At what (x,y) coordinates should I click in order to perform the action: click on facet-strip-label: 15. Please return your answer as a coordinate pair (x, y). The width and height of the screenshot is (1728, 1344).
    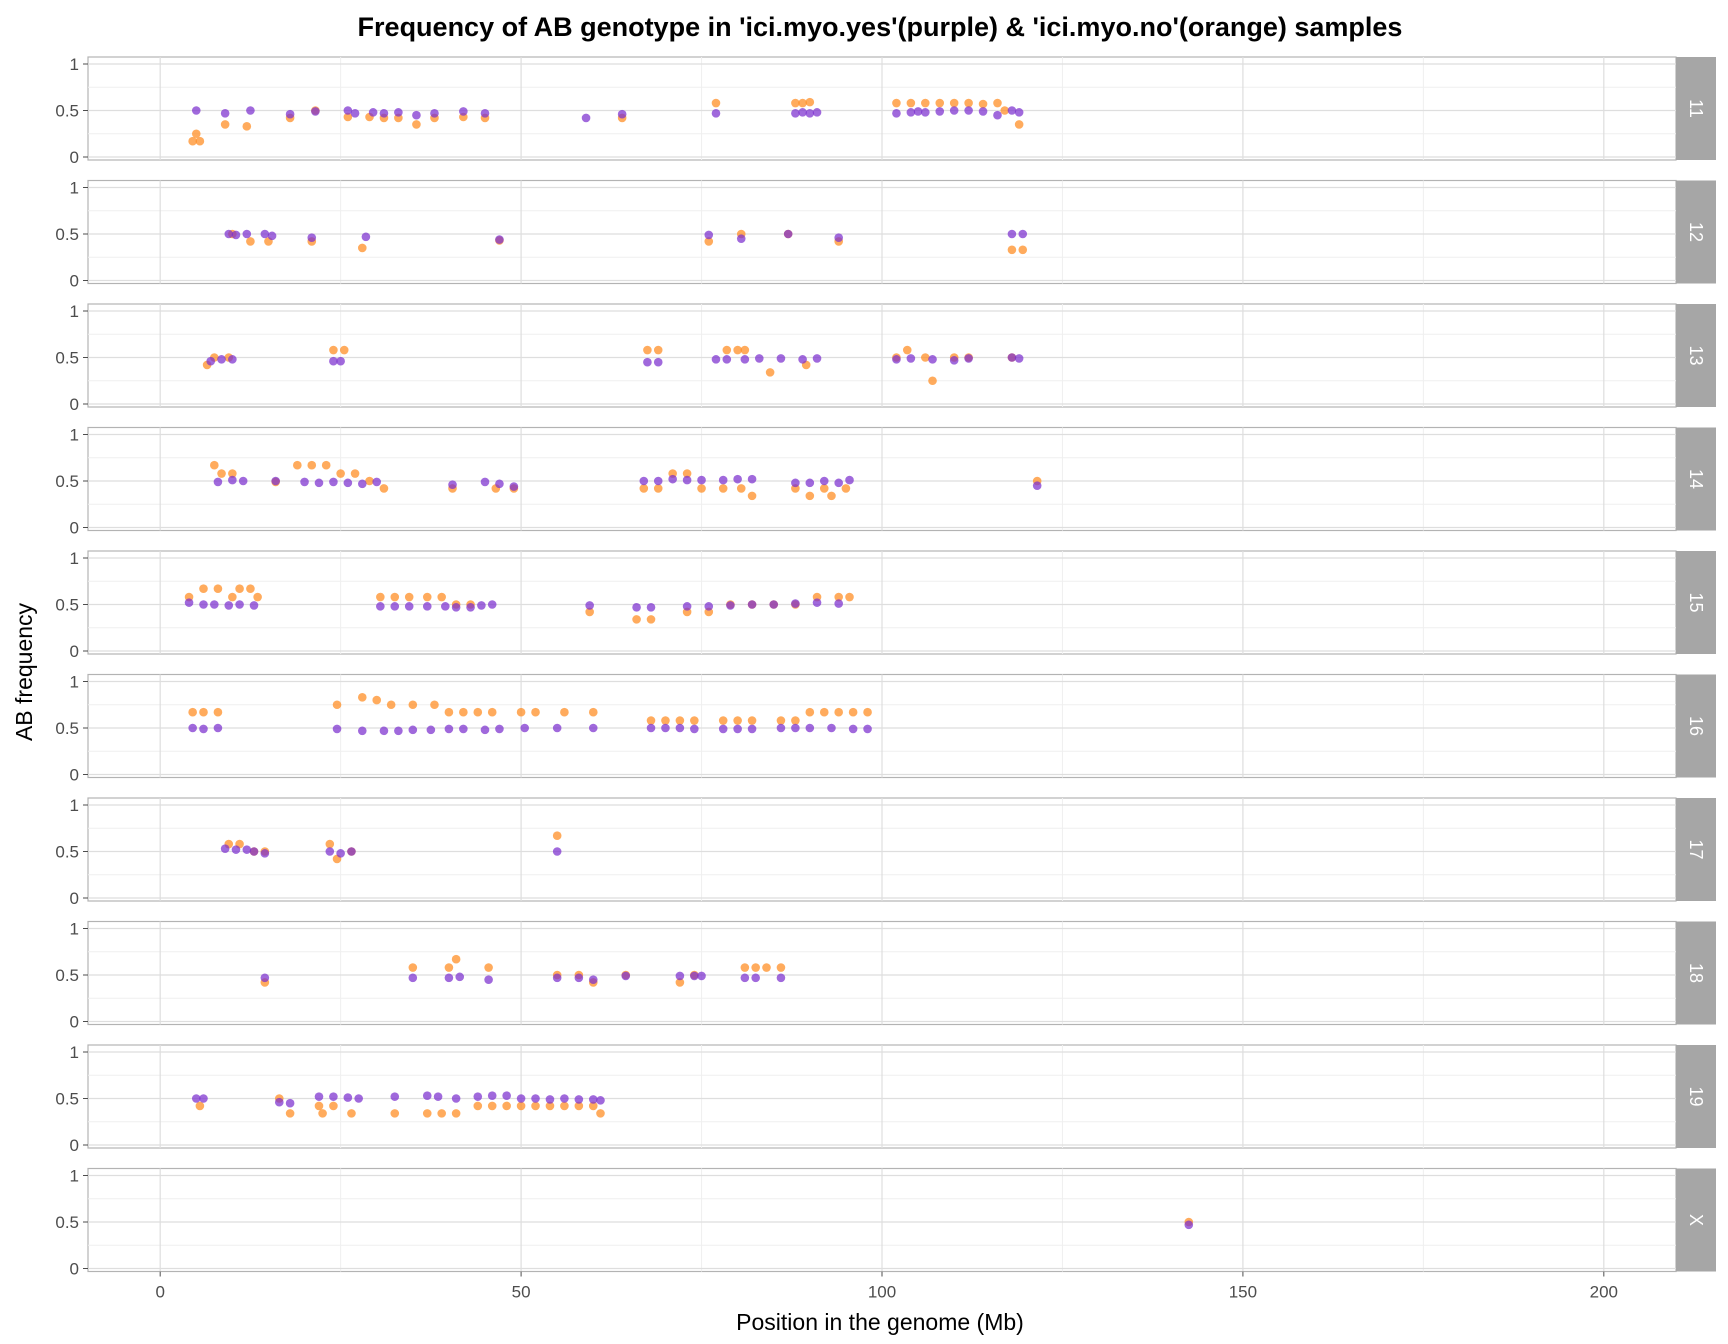
    Looking at the image, I should click on (1696, 602).